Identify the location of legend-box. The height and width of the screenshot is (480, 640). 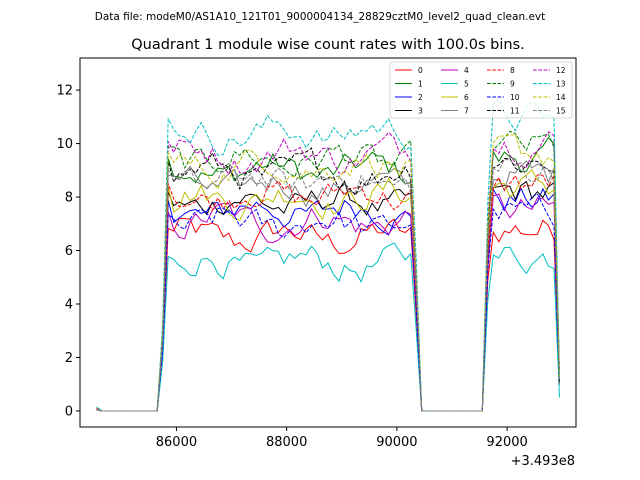
(481, 90).